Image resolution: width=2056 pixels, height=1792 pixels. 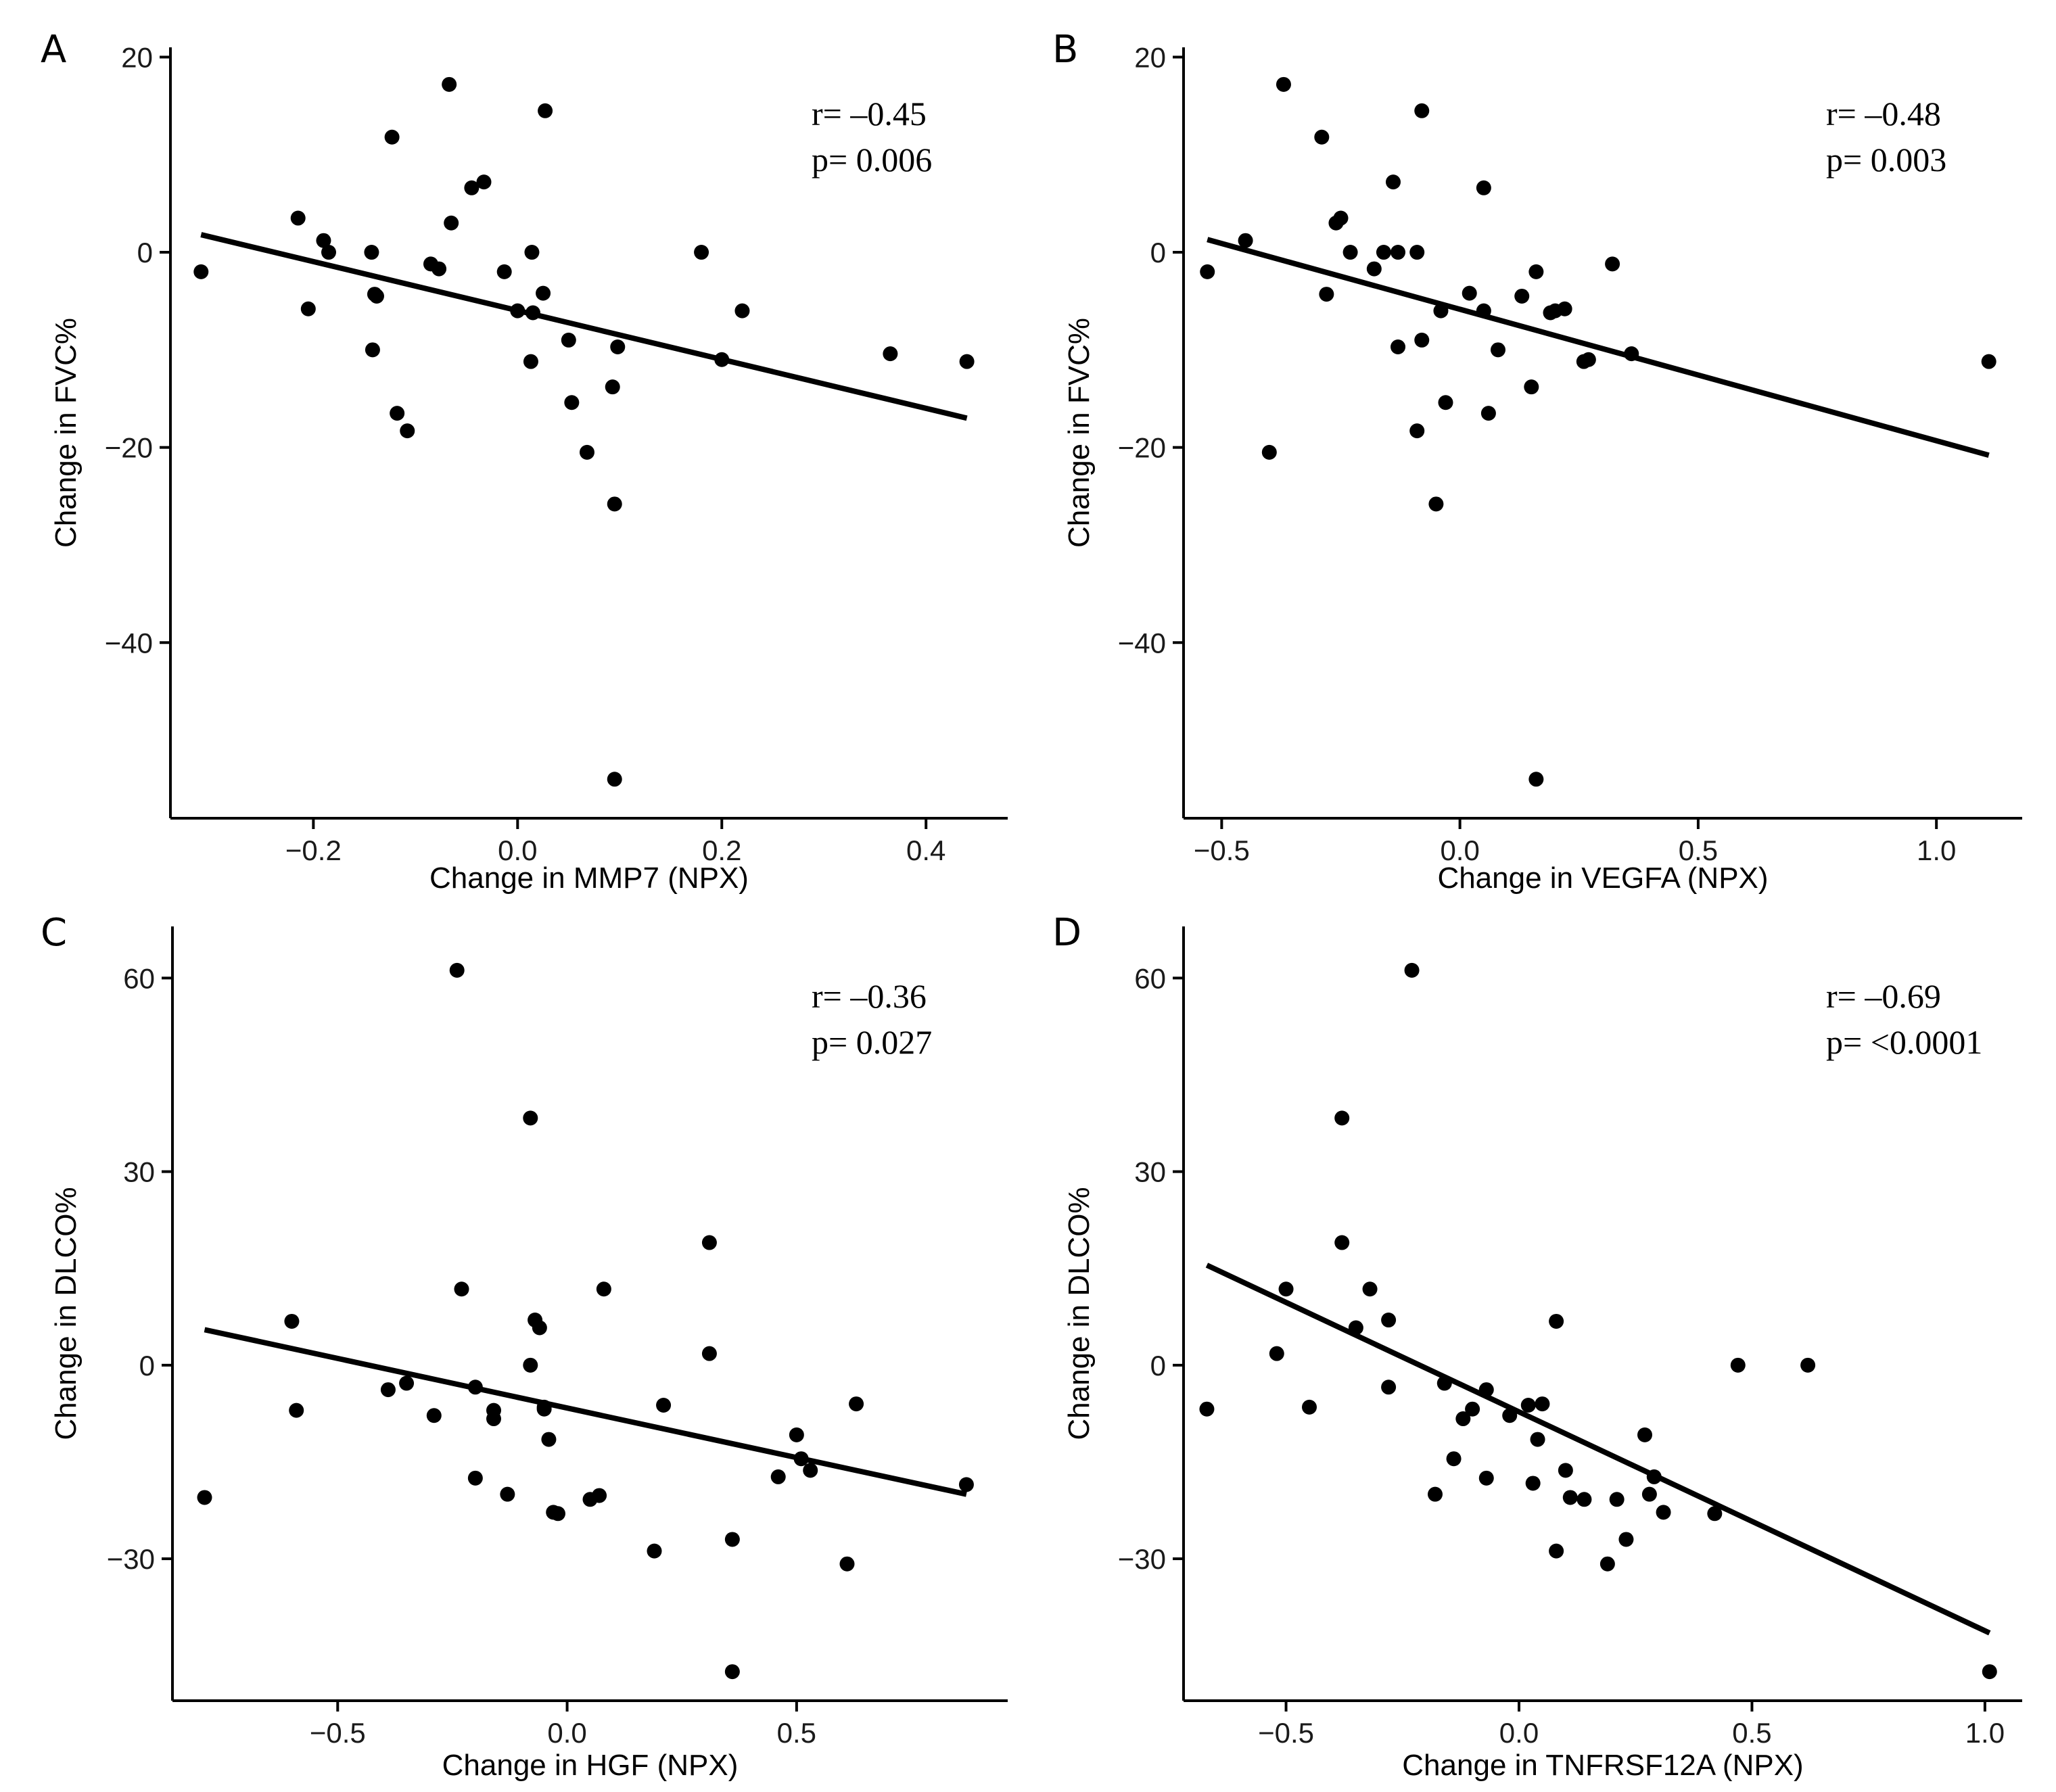 What do you see at coordinates (1883, 114) in the screenshot?
I see `r-value-label: r= –0.48` at bounding box center [1883, 114].